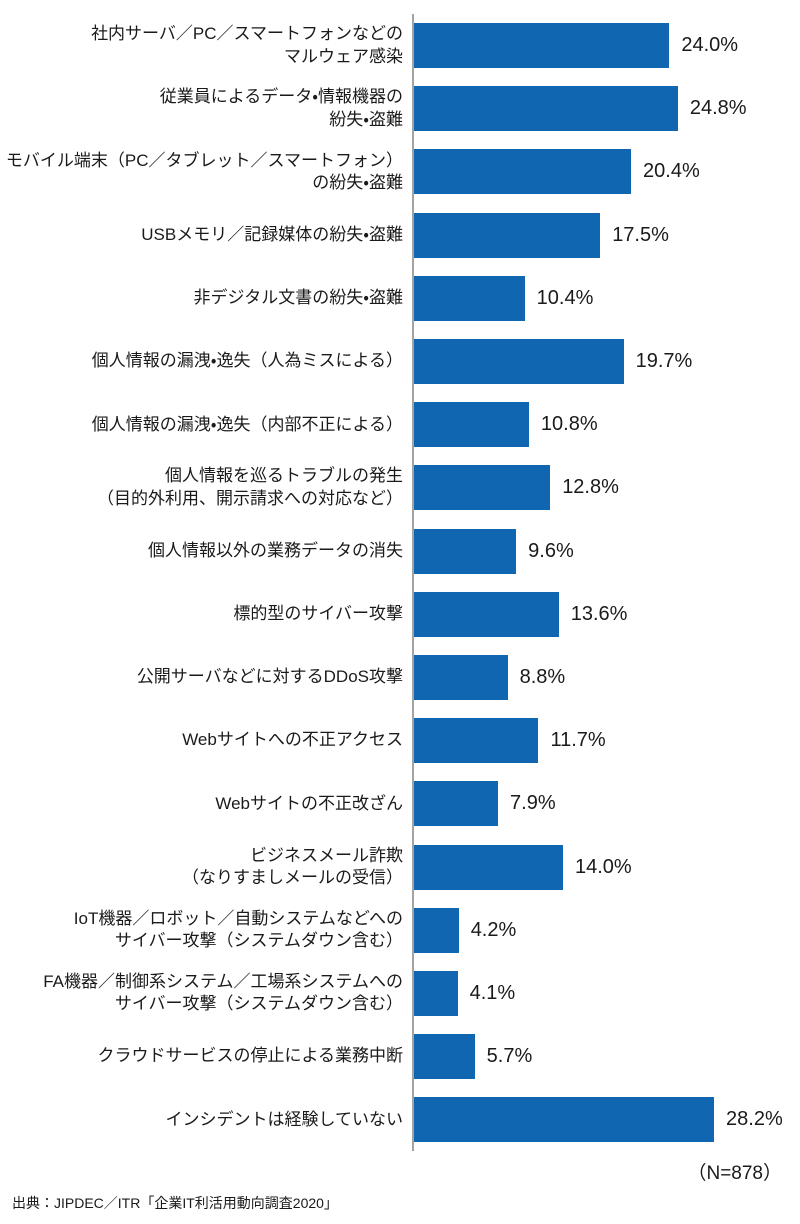  I want to click on category-label: 社内サーバ／PC／スマートフォンなどの マルウェア感染, so click(247, 45).